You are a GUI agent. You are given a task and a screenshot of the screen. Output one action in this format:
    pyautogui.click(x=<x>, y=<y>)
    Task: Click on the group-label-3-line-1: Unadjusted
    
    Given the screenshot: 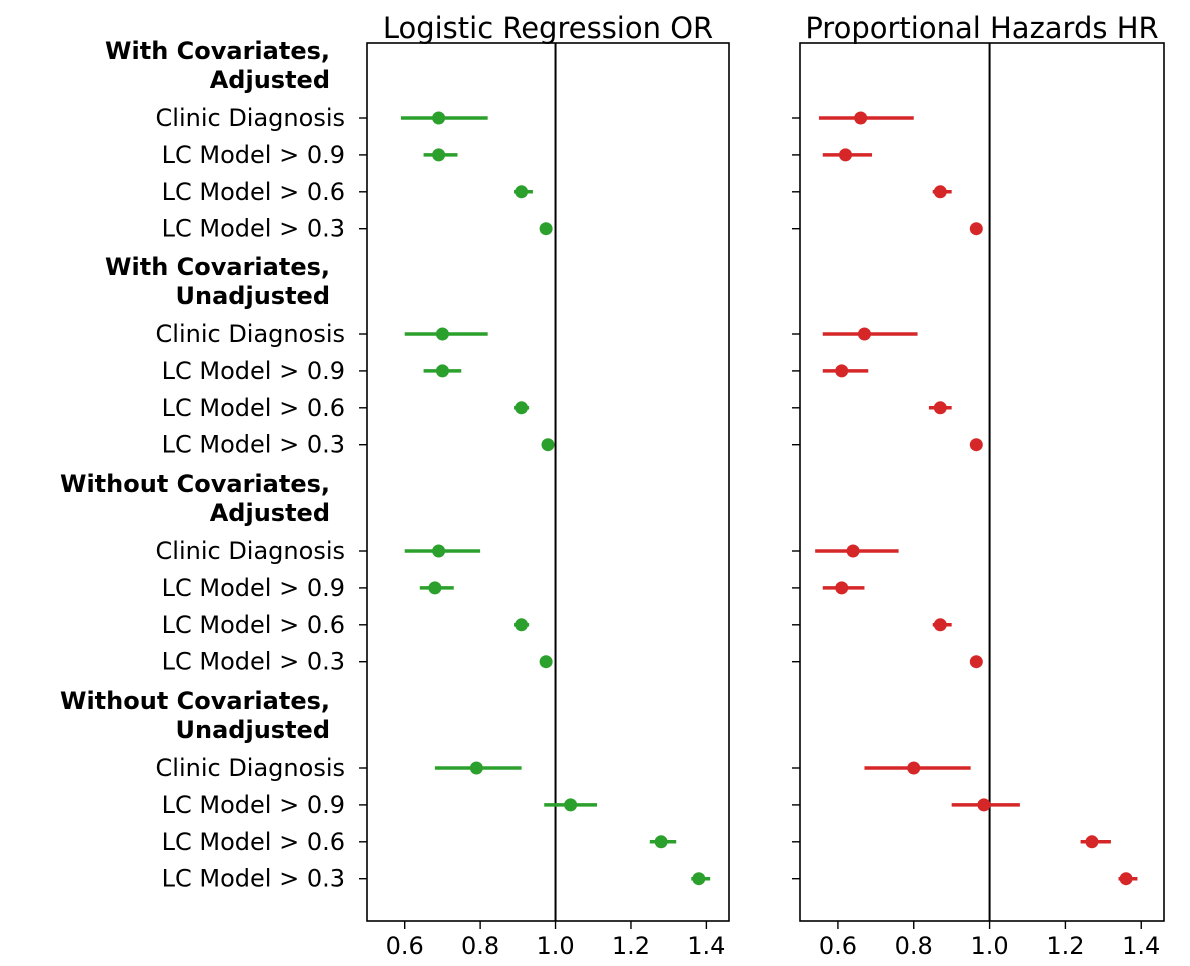 What is the action you would take?
    pyautogui.click(x=253, y=730)
    